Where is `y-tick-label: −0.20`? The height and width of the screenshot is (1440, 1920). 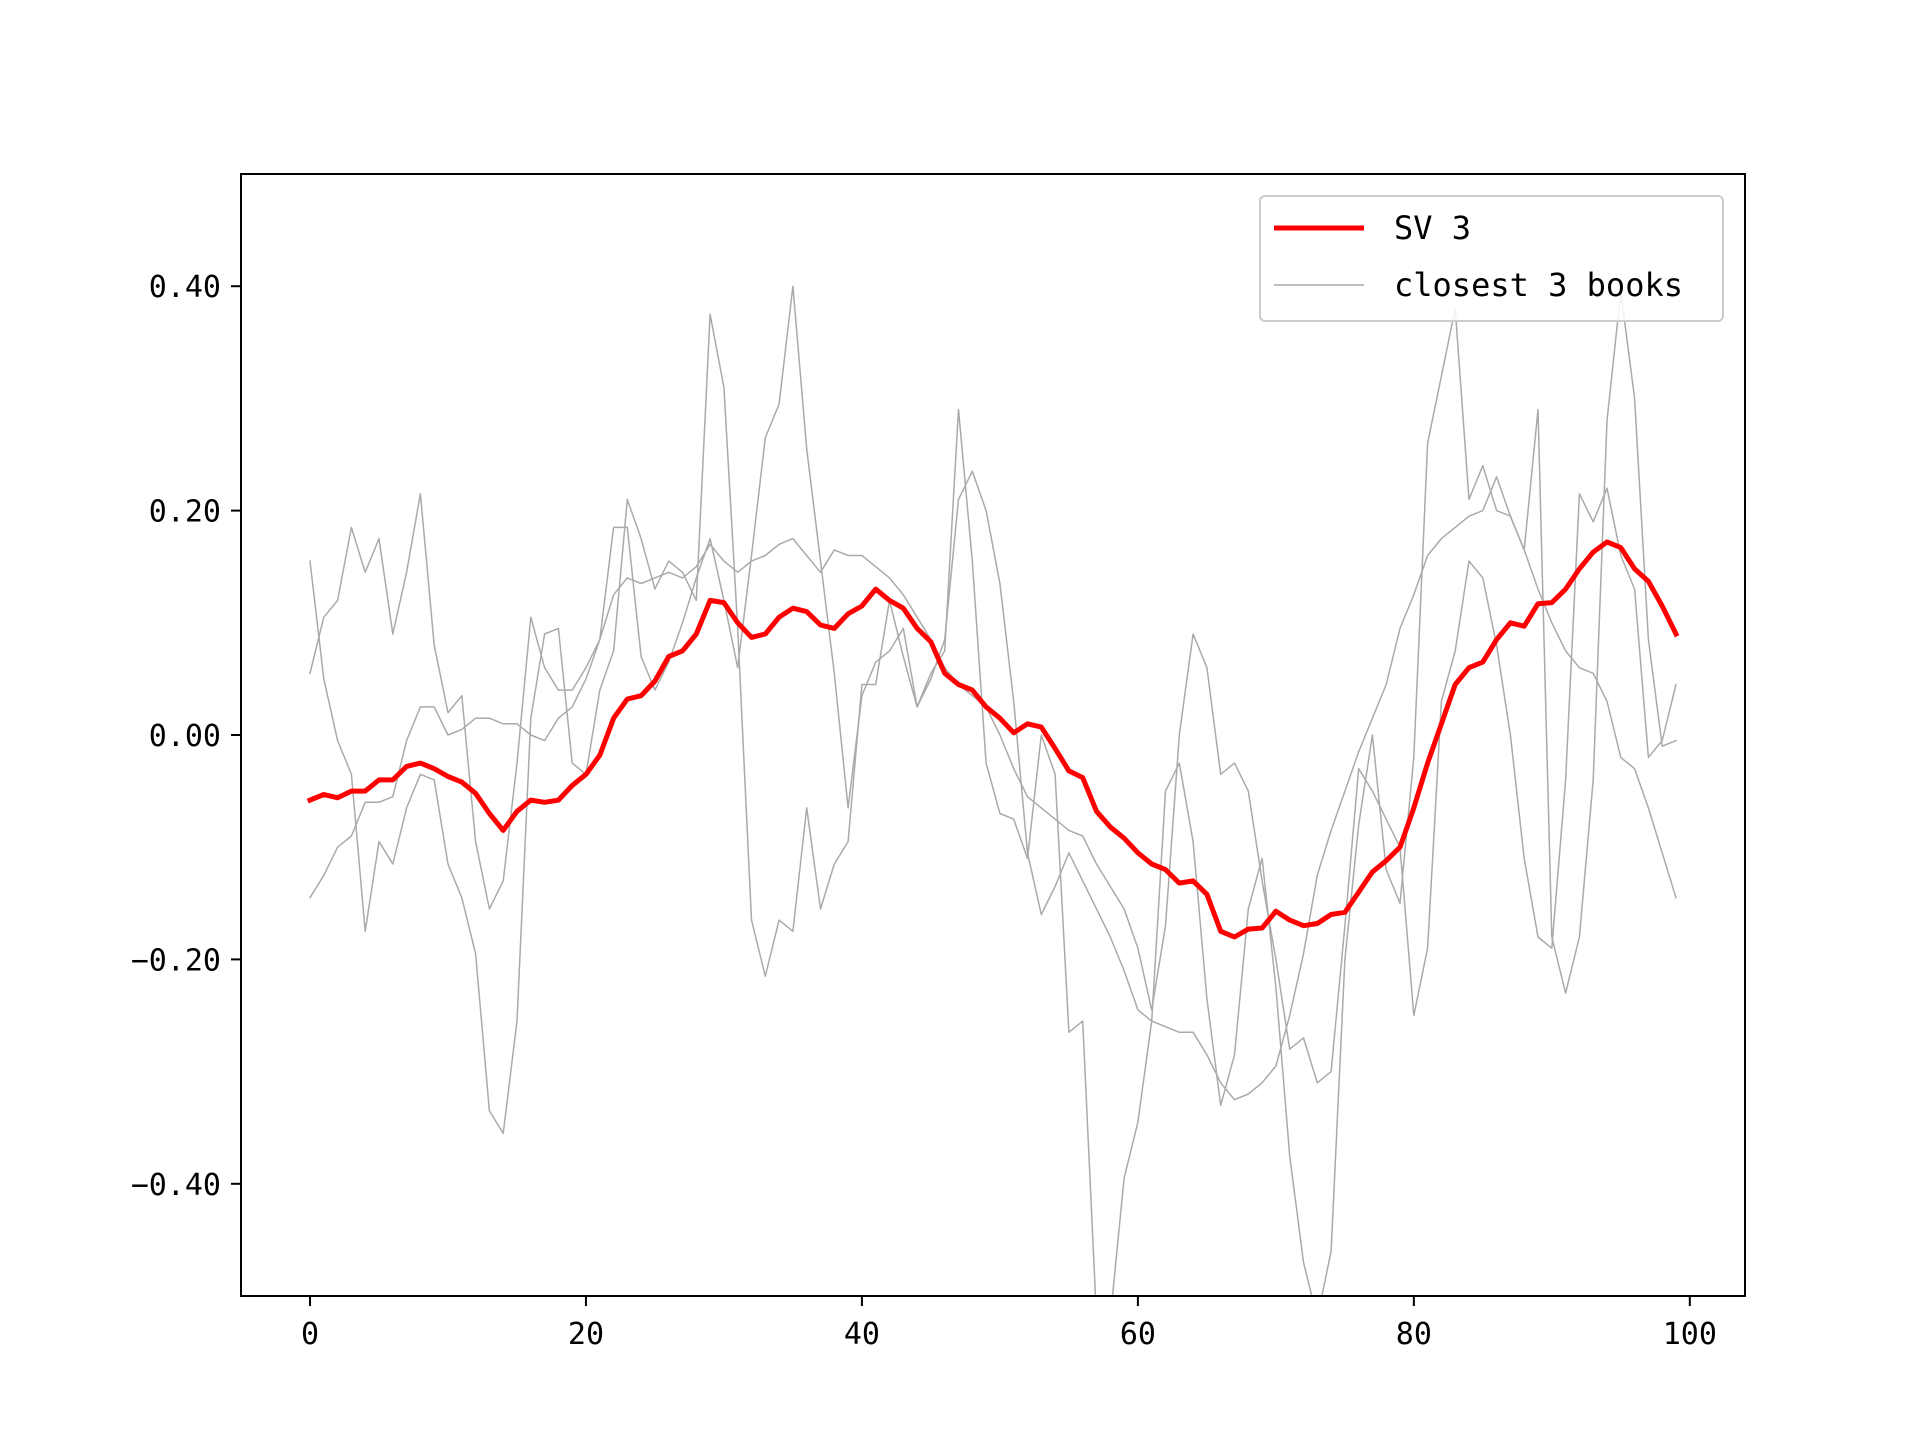 y-tick-label: −0.20 is located at coordinates (176, 960).